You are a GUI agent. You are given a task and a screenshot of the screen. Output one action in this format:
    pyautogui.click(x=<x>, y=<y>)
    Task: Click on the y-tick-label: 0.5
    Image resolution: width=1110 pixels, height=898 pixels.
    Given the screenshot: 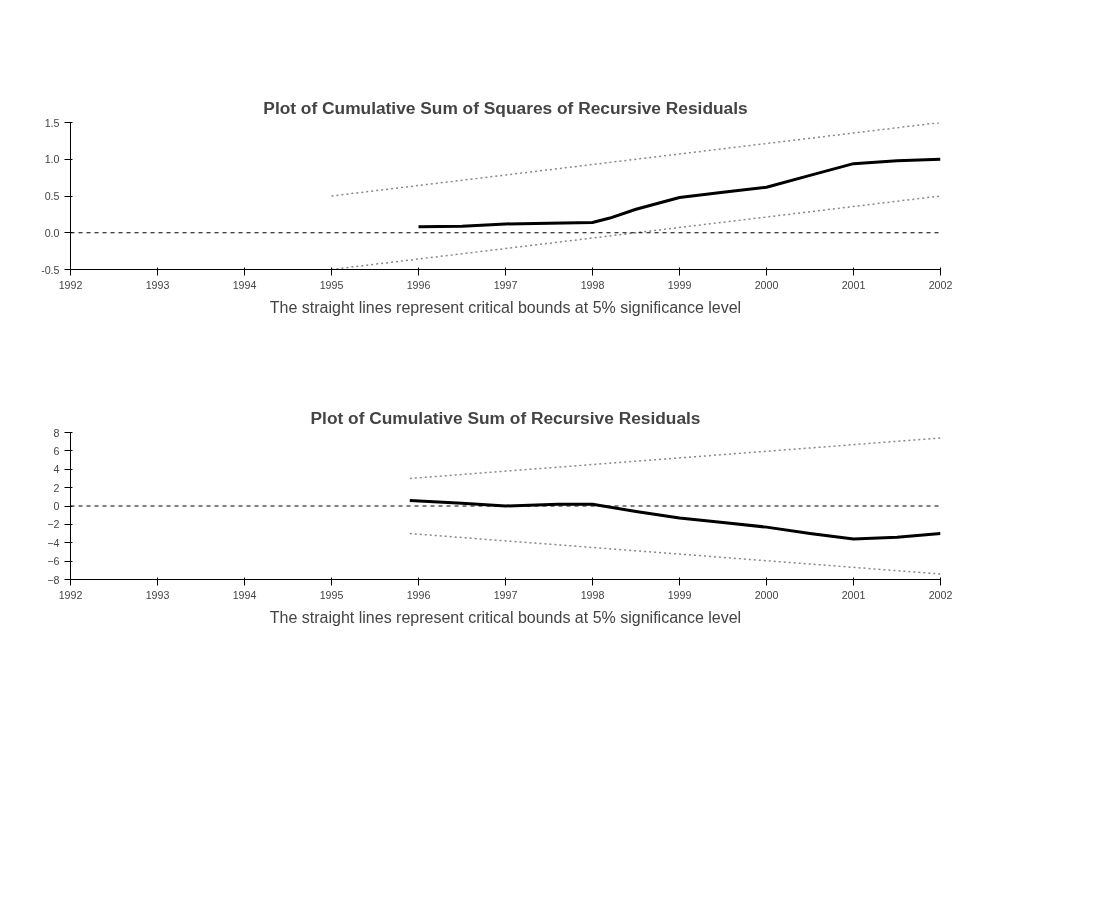 What is the action you would take?
    pyautogui.click(x=52, y=196)
    